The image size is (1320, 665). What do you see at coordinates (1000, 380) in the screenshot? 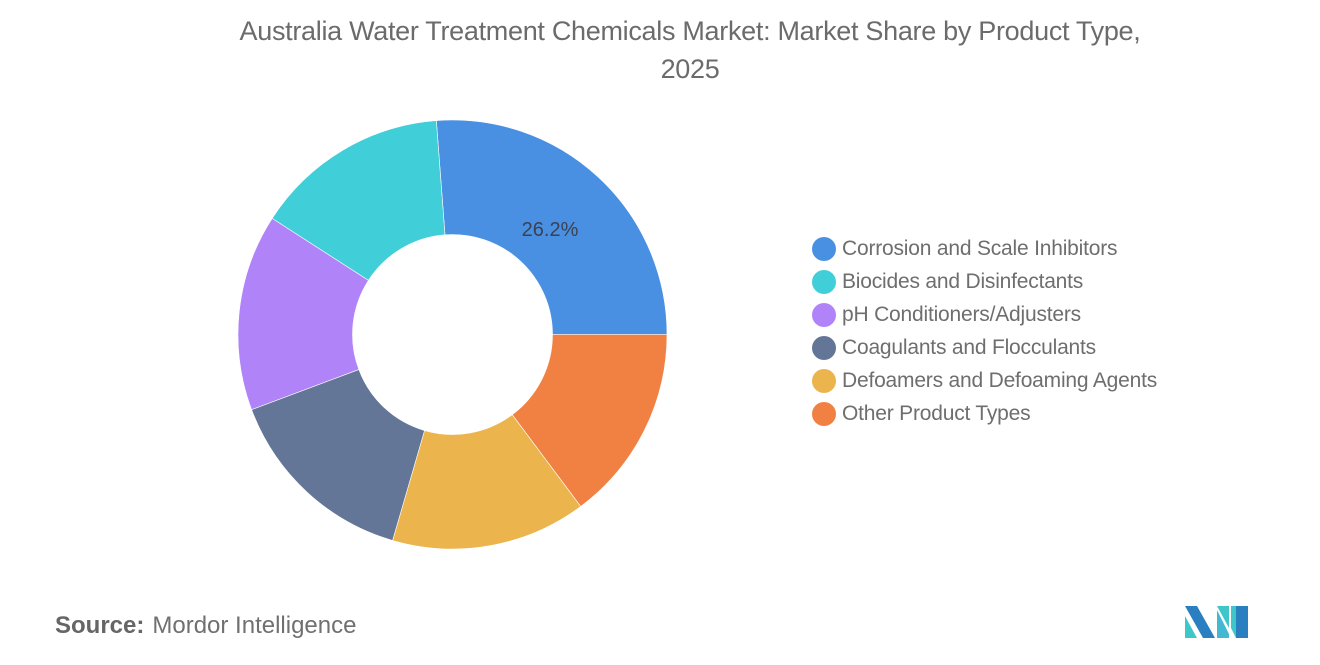
I see `legend-label: Defoamers and Defoaming Agents` at bounding box center [1000, 380].